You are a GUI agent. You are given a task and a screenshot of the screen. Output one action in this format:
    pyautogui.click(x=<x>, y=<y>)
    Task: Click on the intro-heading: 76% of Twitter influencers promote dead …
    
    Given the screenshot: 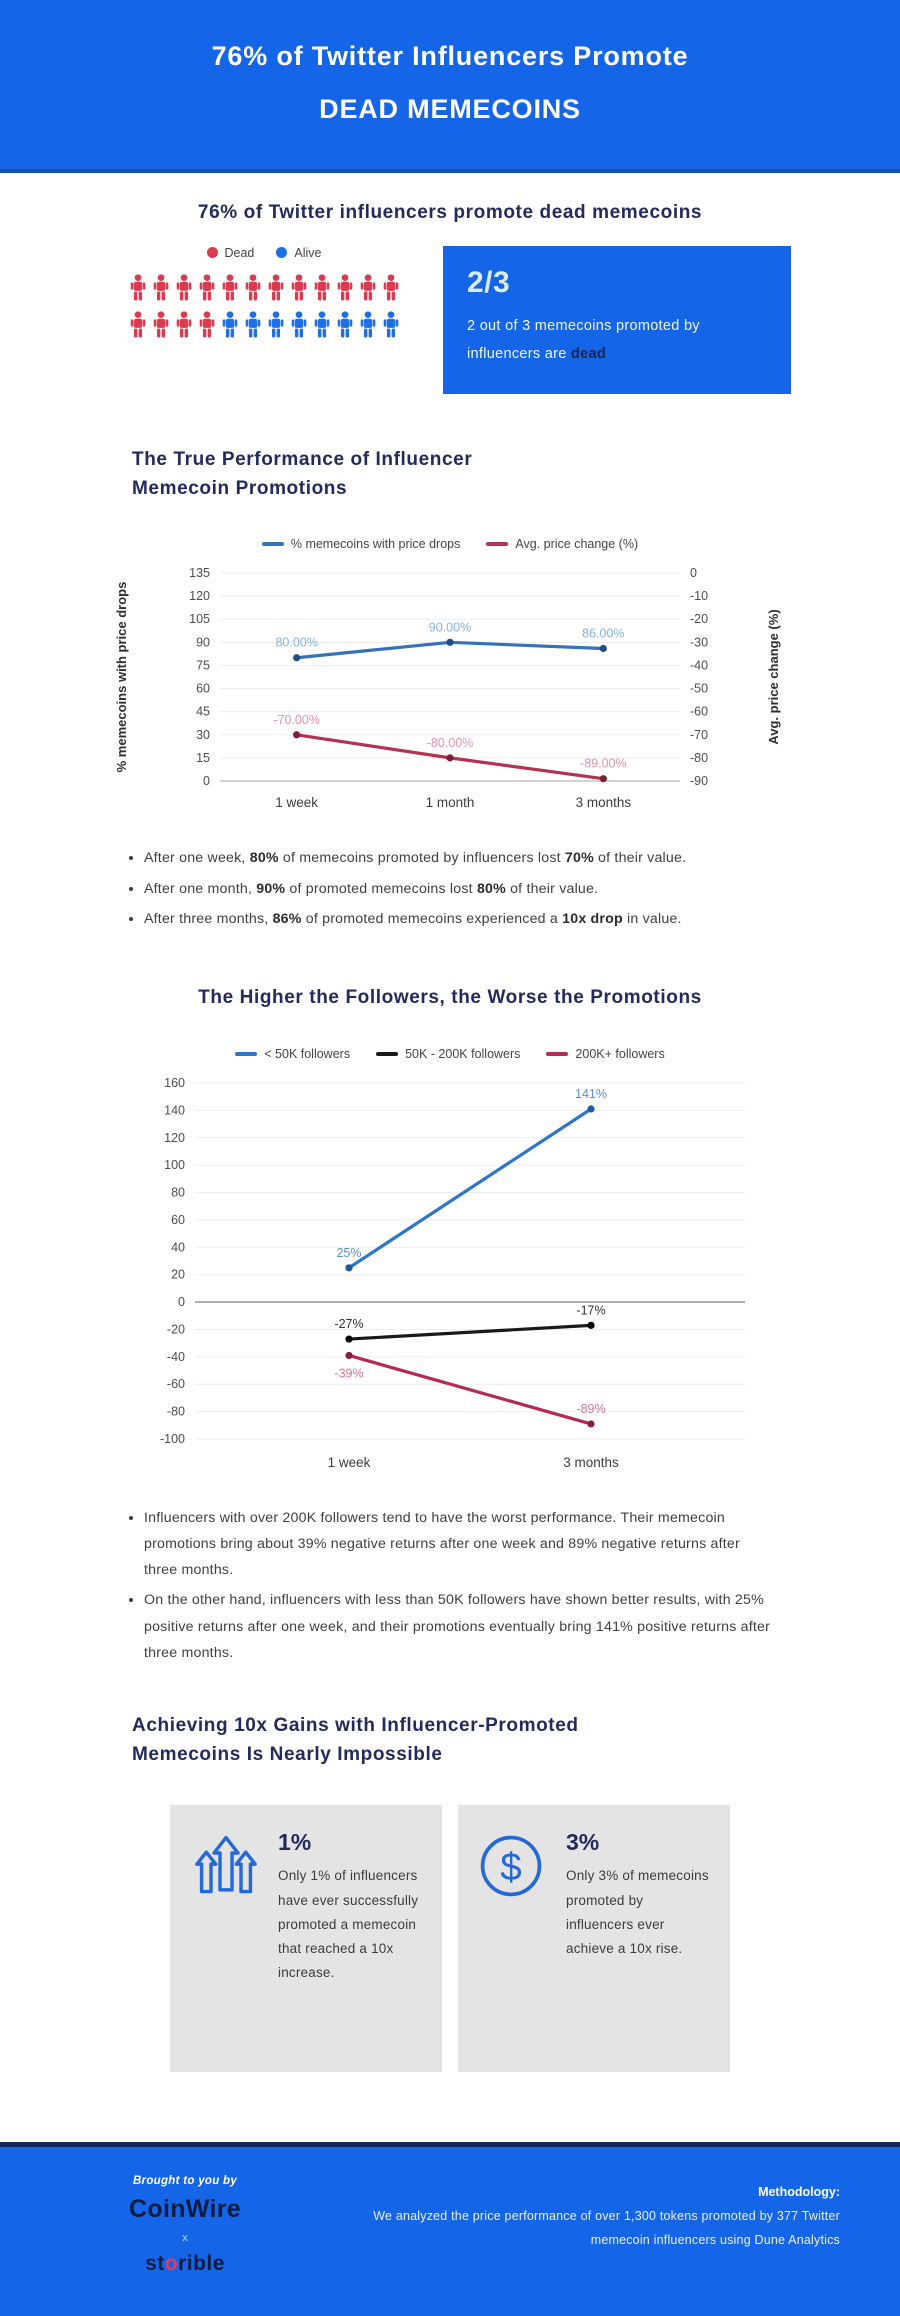 What is the action you would take?
    pyautogui.click(x=450, y=213)
    